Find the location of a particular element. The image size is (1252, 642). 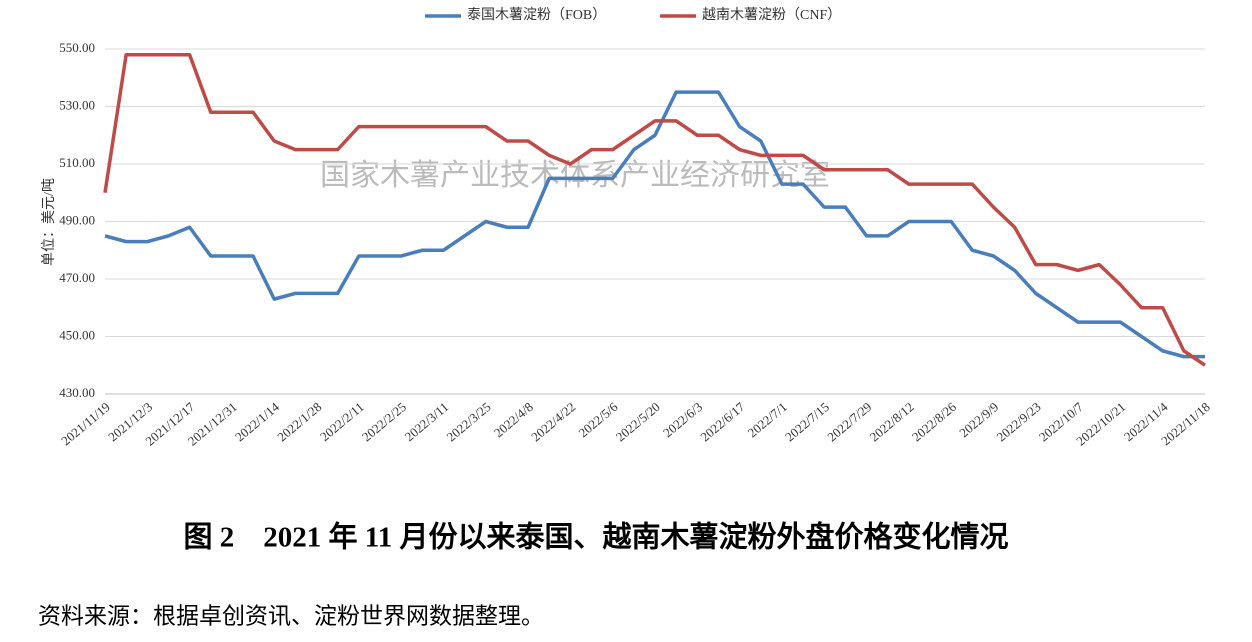

x-tick-label: 2022/3/25 is located at coordinates (469, 421).